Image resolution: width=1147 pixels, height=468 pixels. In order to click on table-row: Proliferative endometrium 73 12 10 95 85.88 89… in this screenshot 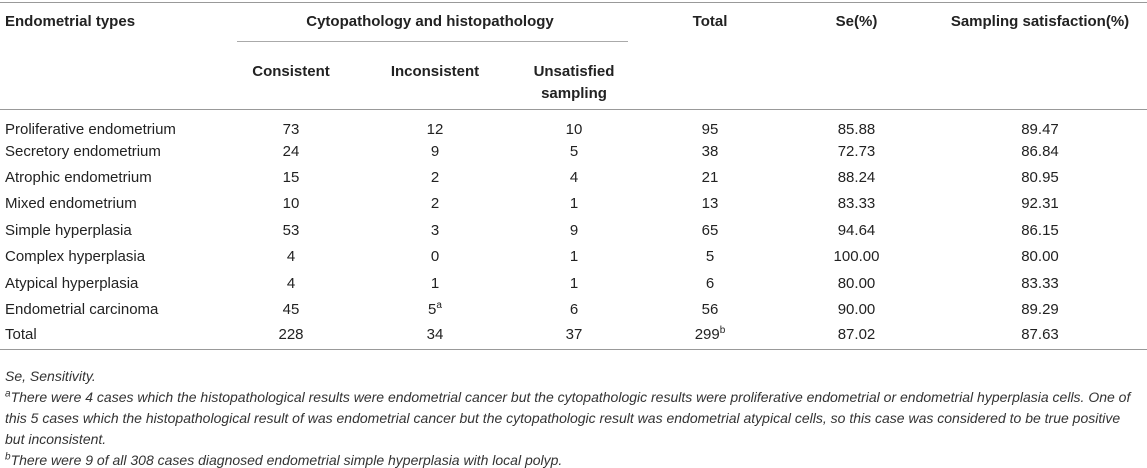, I will do `click(573, 124)`.